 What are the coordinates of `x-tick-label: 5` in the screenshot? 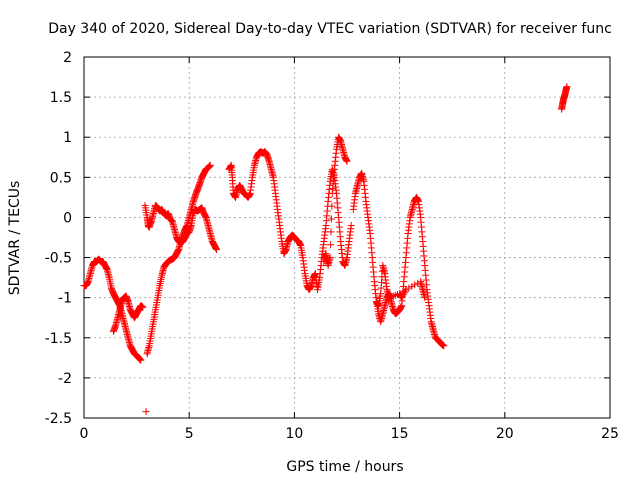 It's located at (189, 434).